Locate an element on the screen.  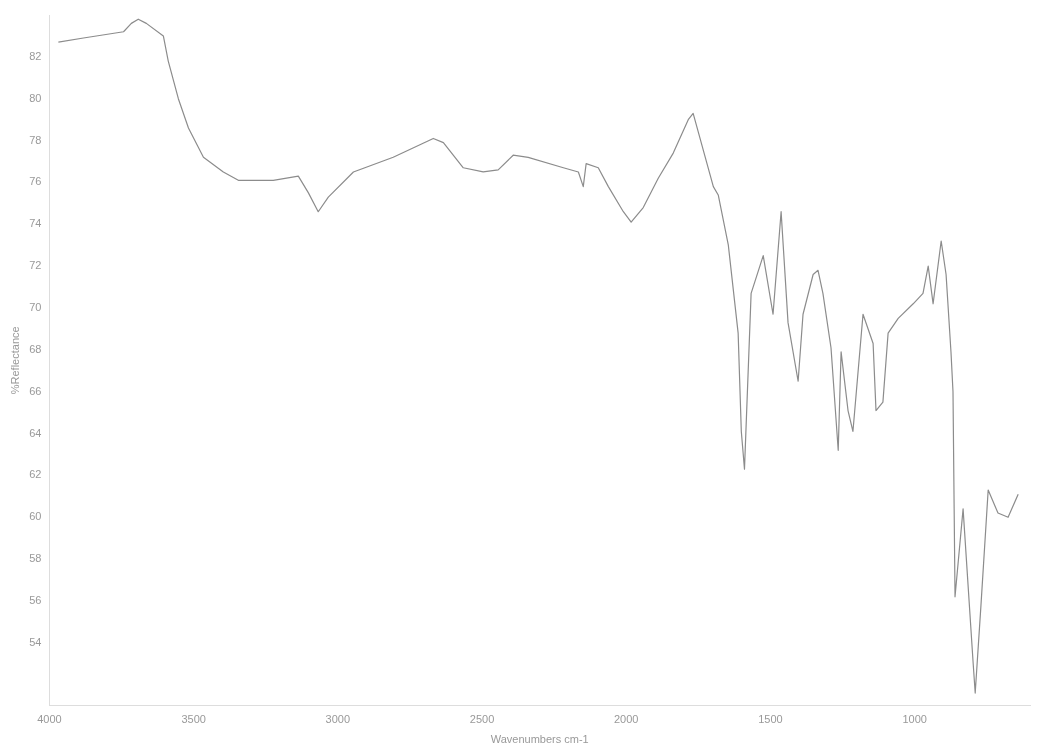
y-tick-label: 70 is located at coordinates (35, 307).